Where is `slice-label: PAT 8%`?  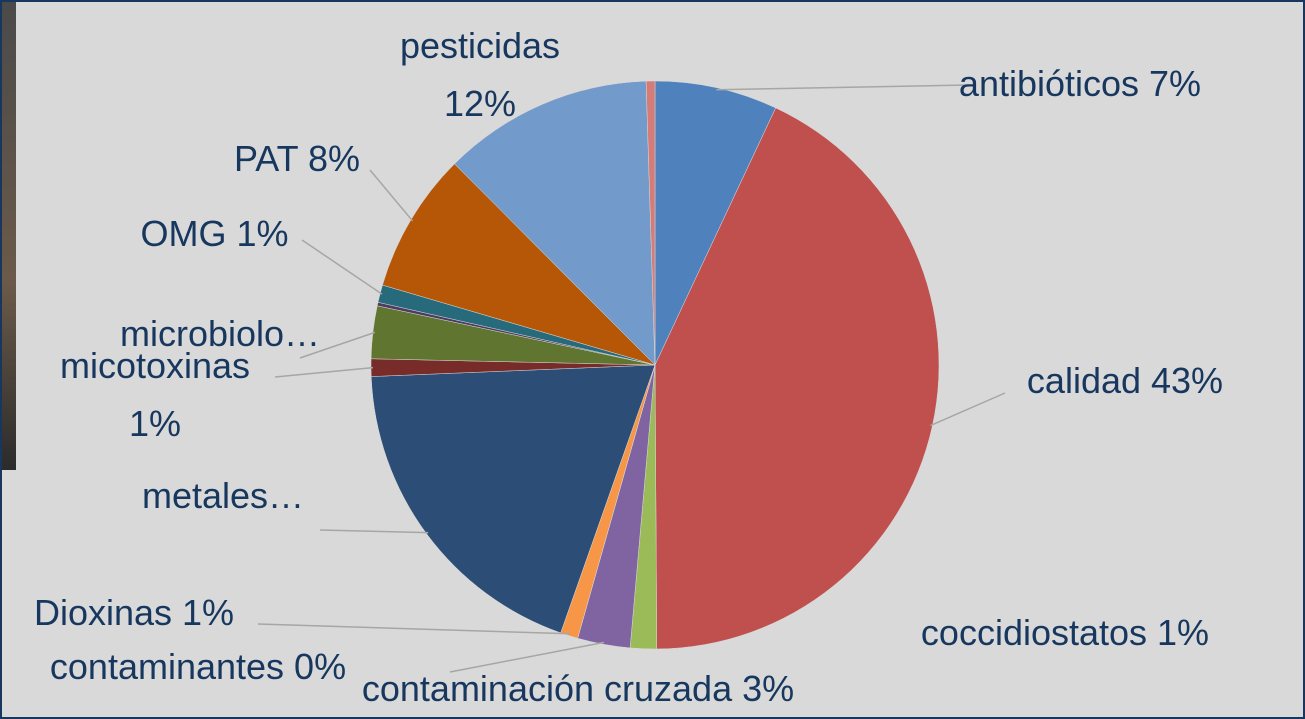 slice-label: PAT 8% is located at coordinates (297, 158).